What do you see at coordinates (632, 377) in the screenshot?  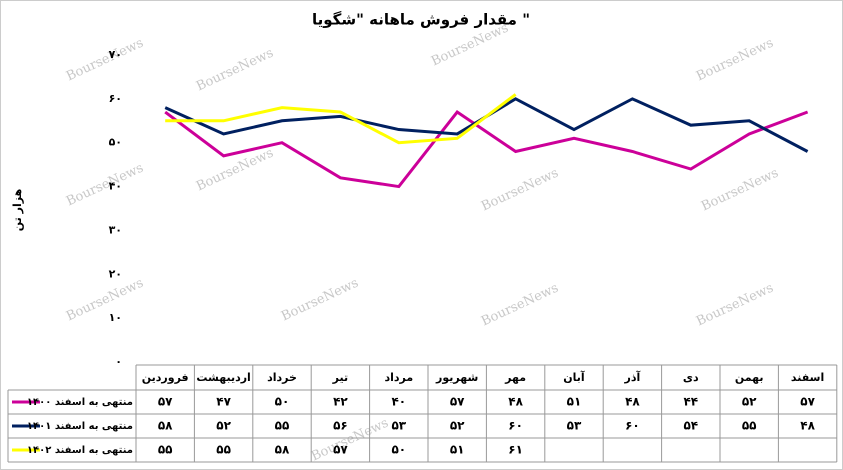 I see `x-tick-label: آذر` at bounding box center [632, 377].